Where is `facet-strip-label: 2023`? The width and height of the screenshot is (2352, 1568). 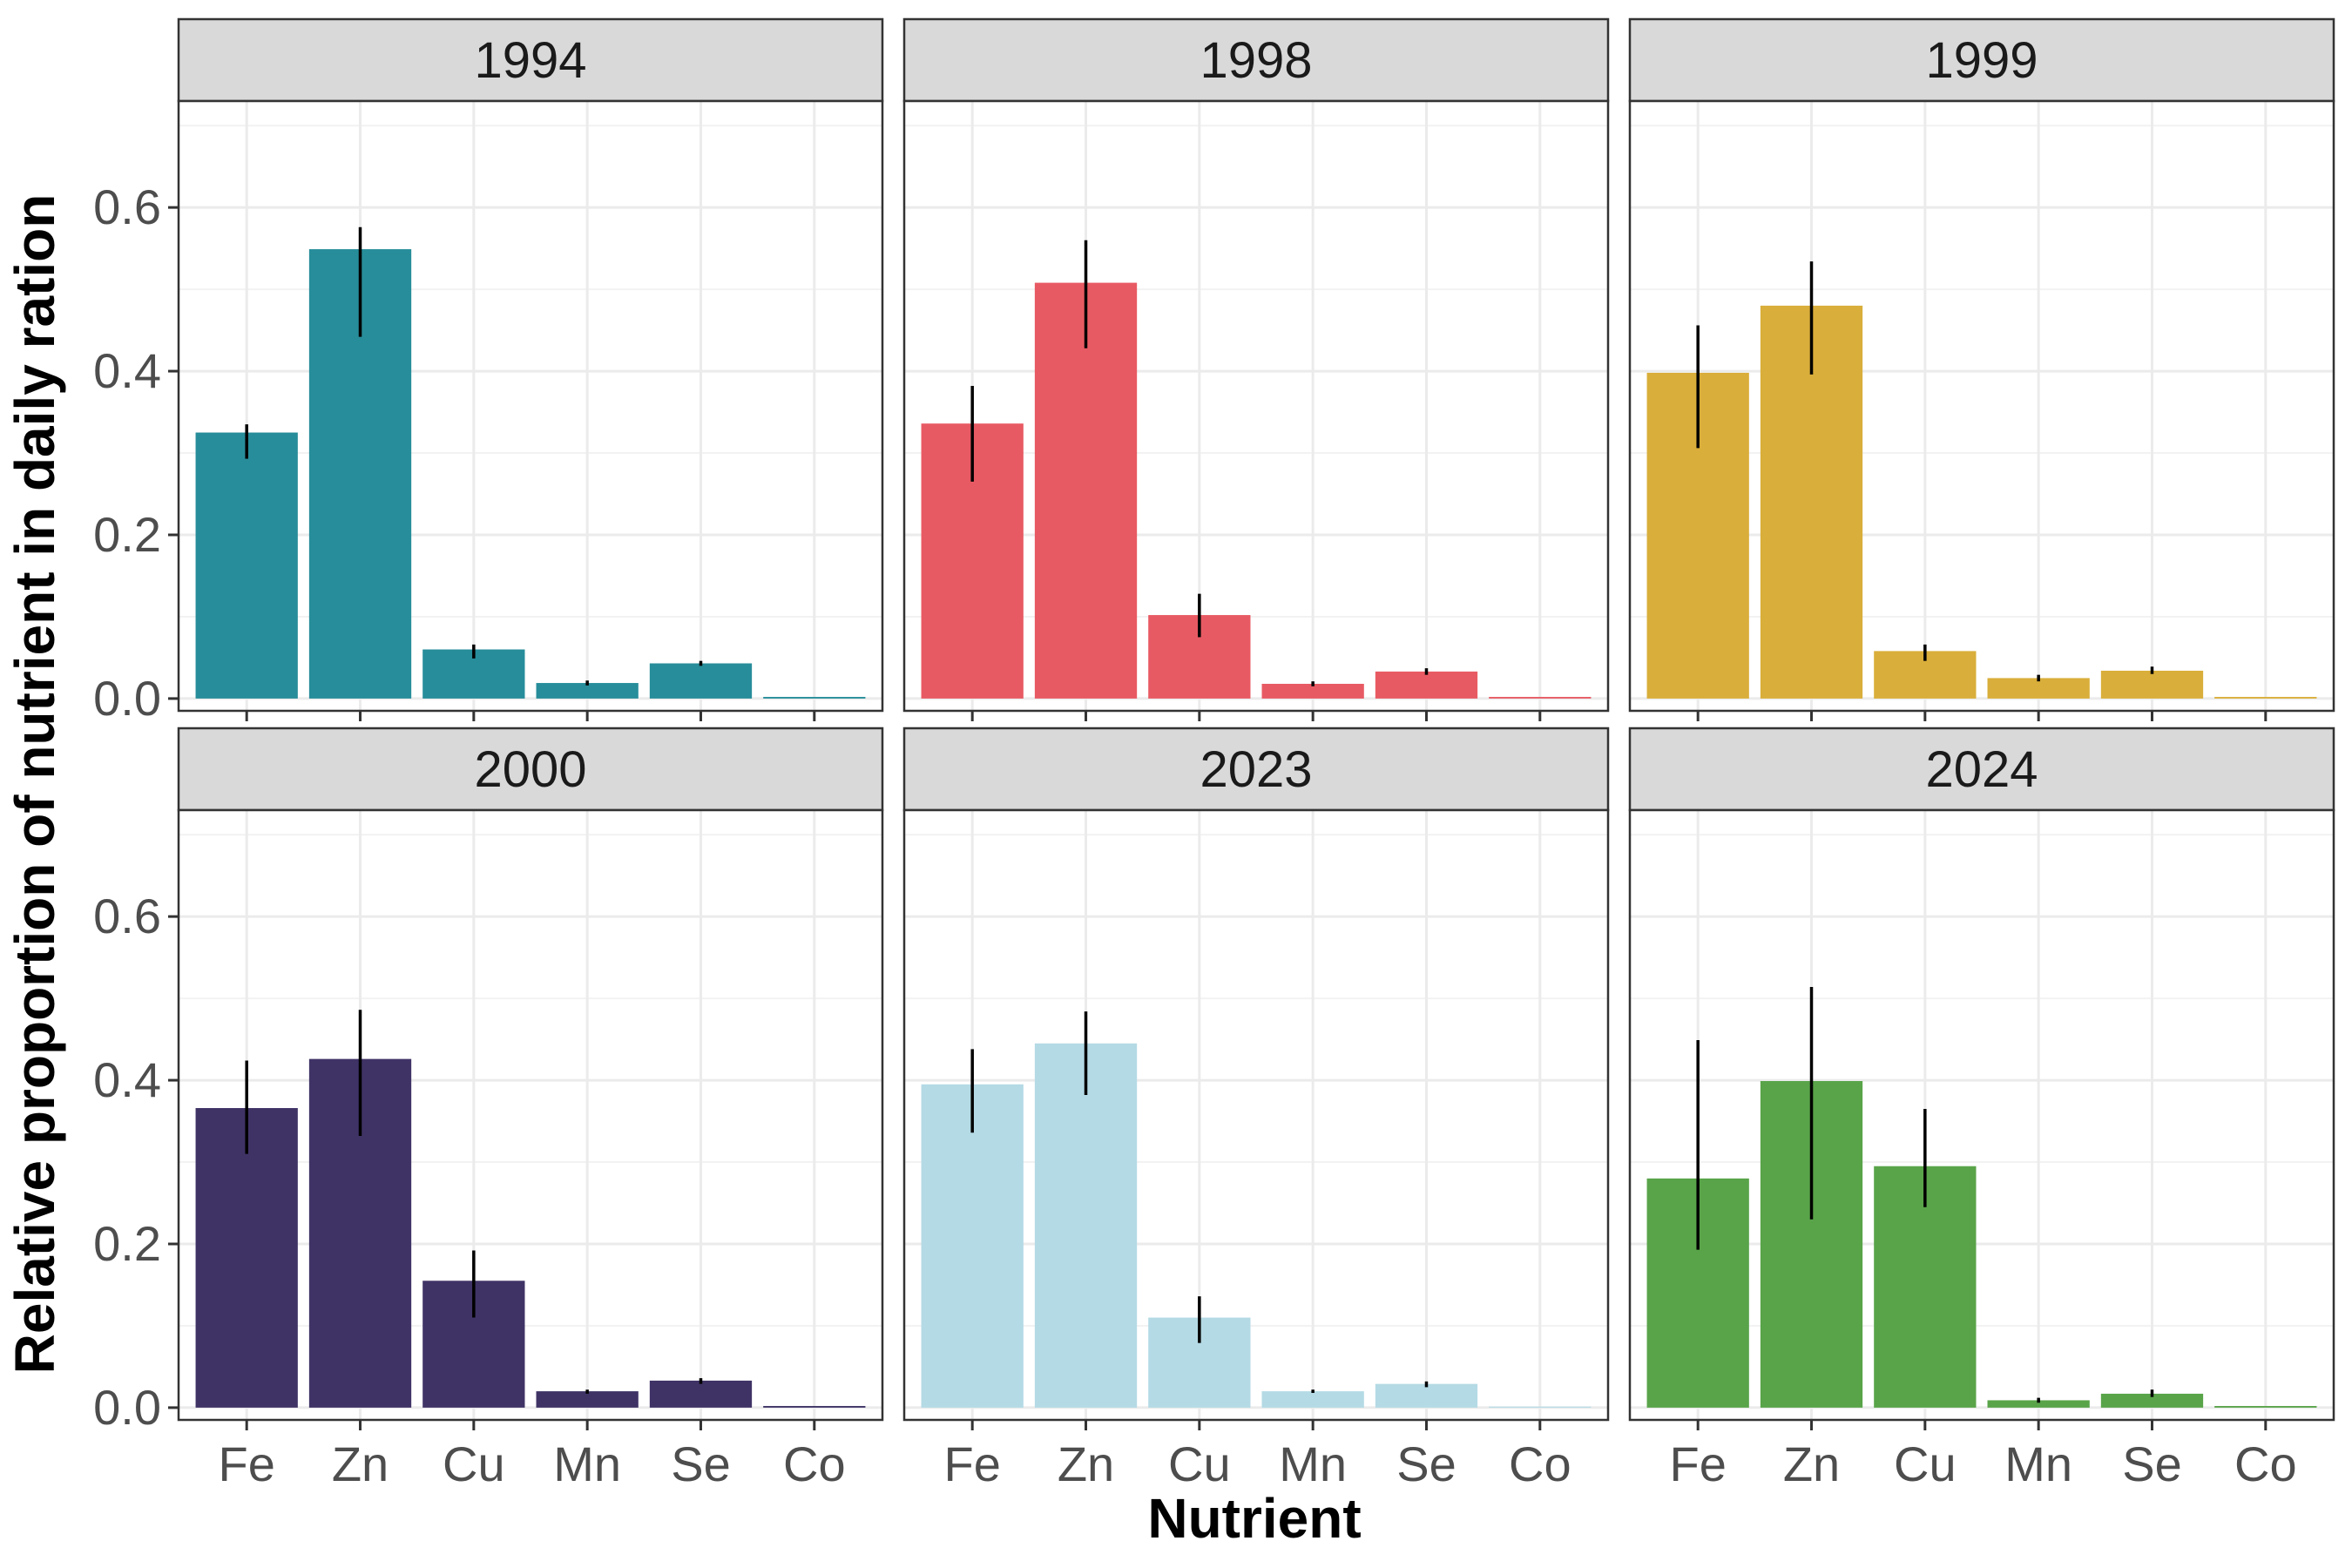 facet-strip-label: 2023 is located at coordinates (1256, 769).